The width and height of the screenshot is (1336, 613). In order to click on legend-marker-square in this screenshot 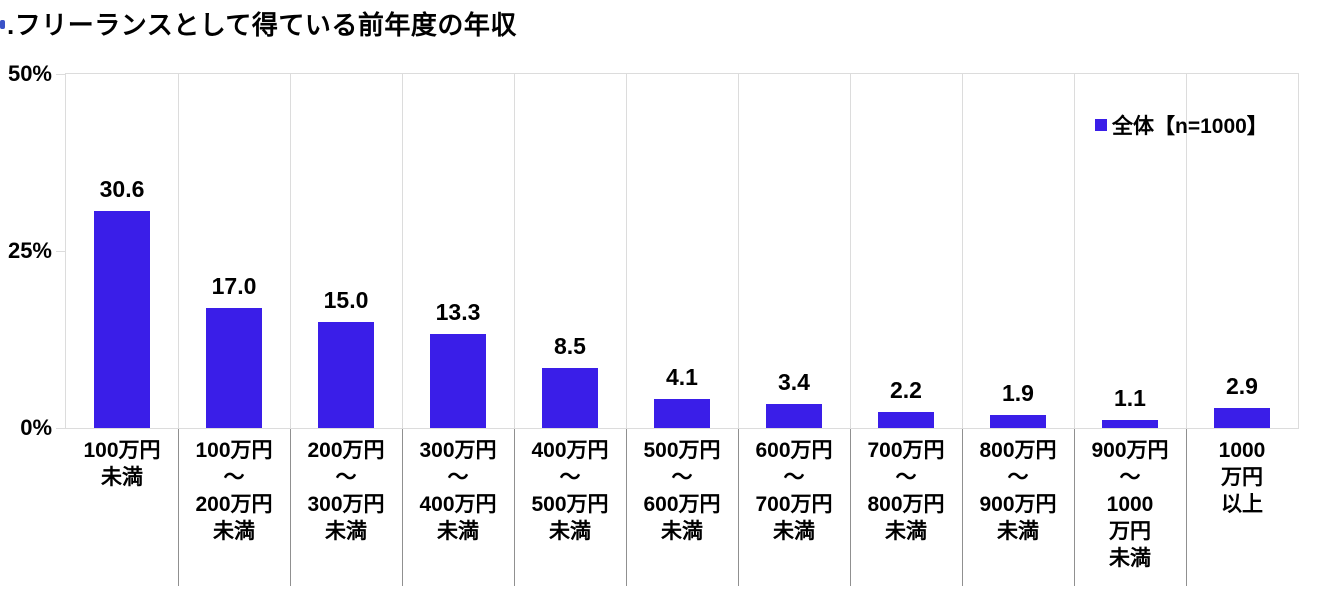, I will do `click(1101, 125)`.